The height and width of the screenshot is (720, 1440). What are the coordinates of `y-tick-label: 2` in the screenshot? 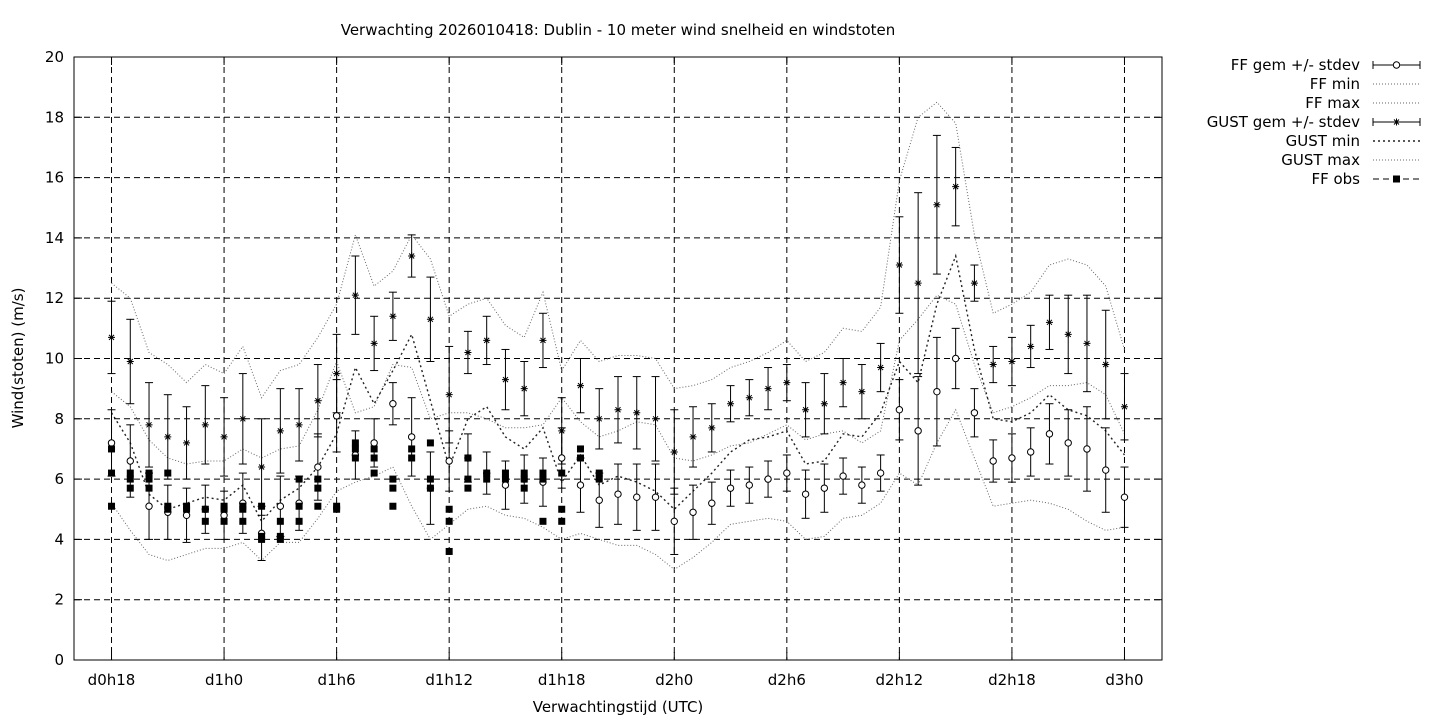 It's located at (59, 600).